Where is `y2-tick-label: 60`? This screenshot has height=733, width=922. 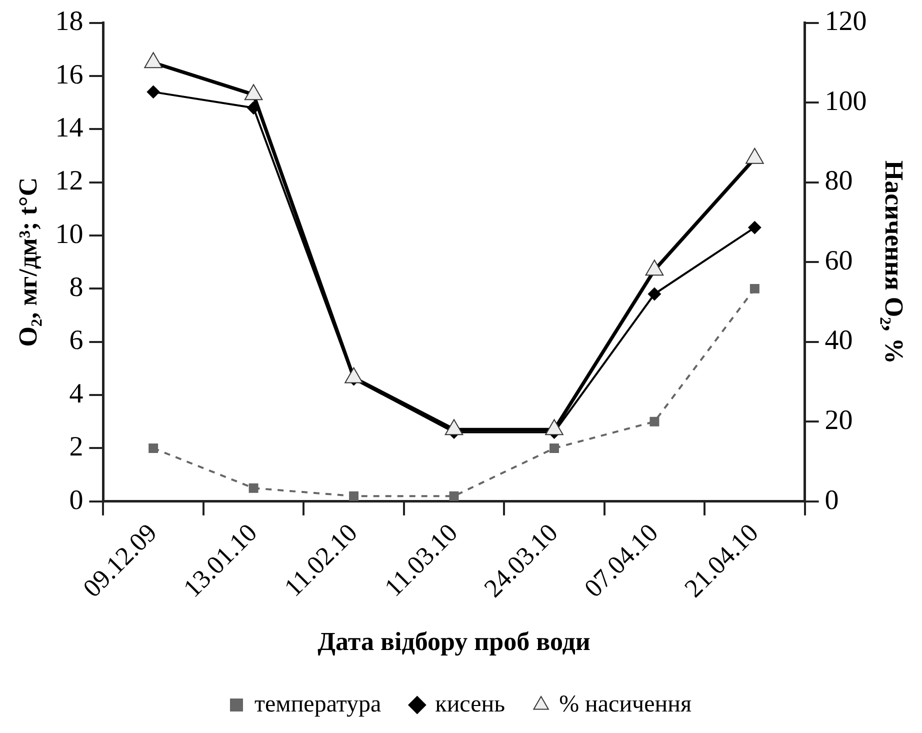
y2-tick-label: 60 is located at coordinates (838, 260).